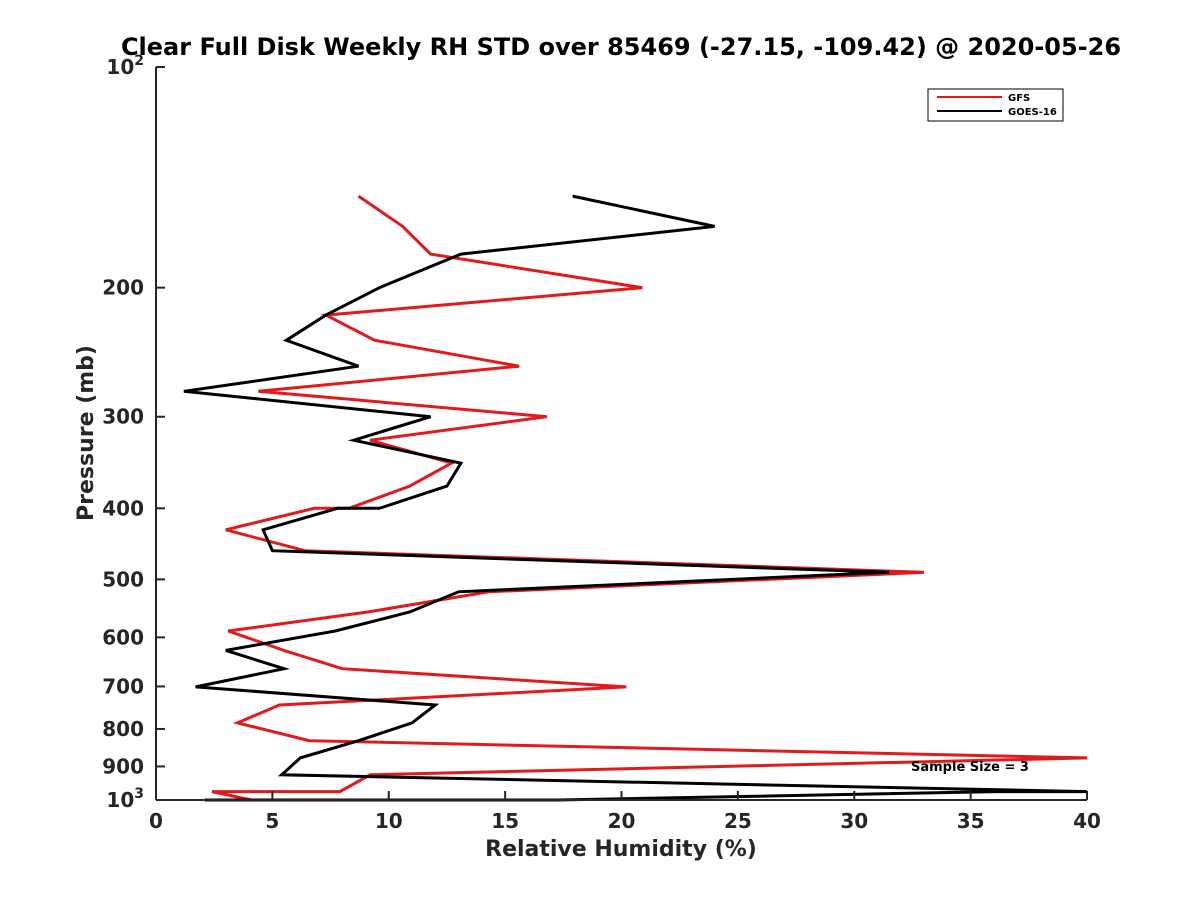 This screenshot has width=1200, height=900. I want to click on y-tick-label: 500, so click(123, 579).